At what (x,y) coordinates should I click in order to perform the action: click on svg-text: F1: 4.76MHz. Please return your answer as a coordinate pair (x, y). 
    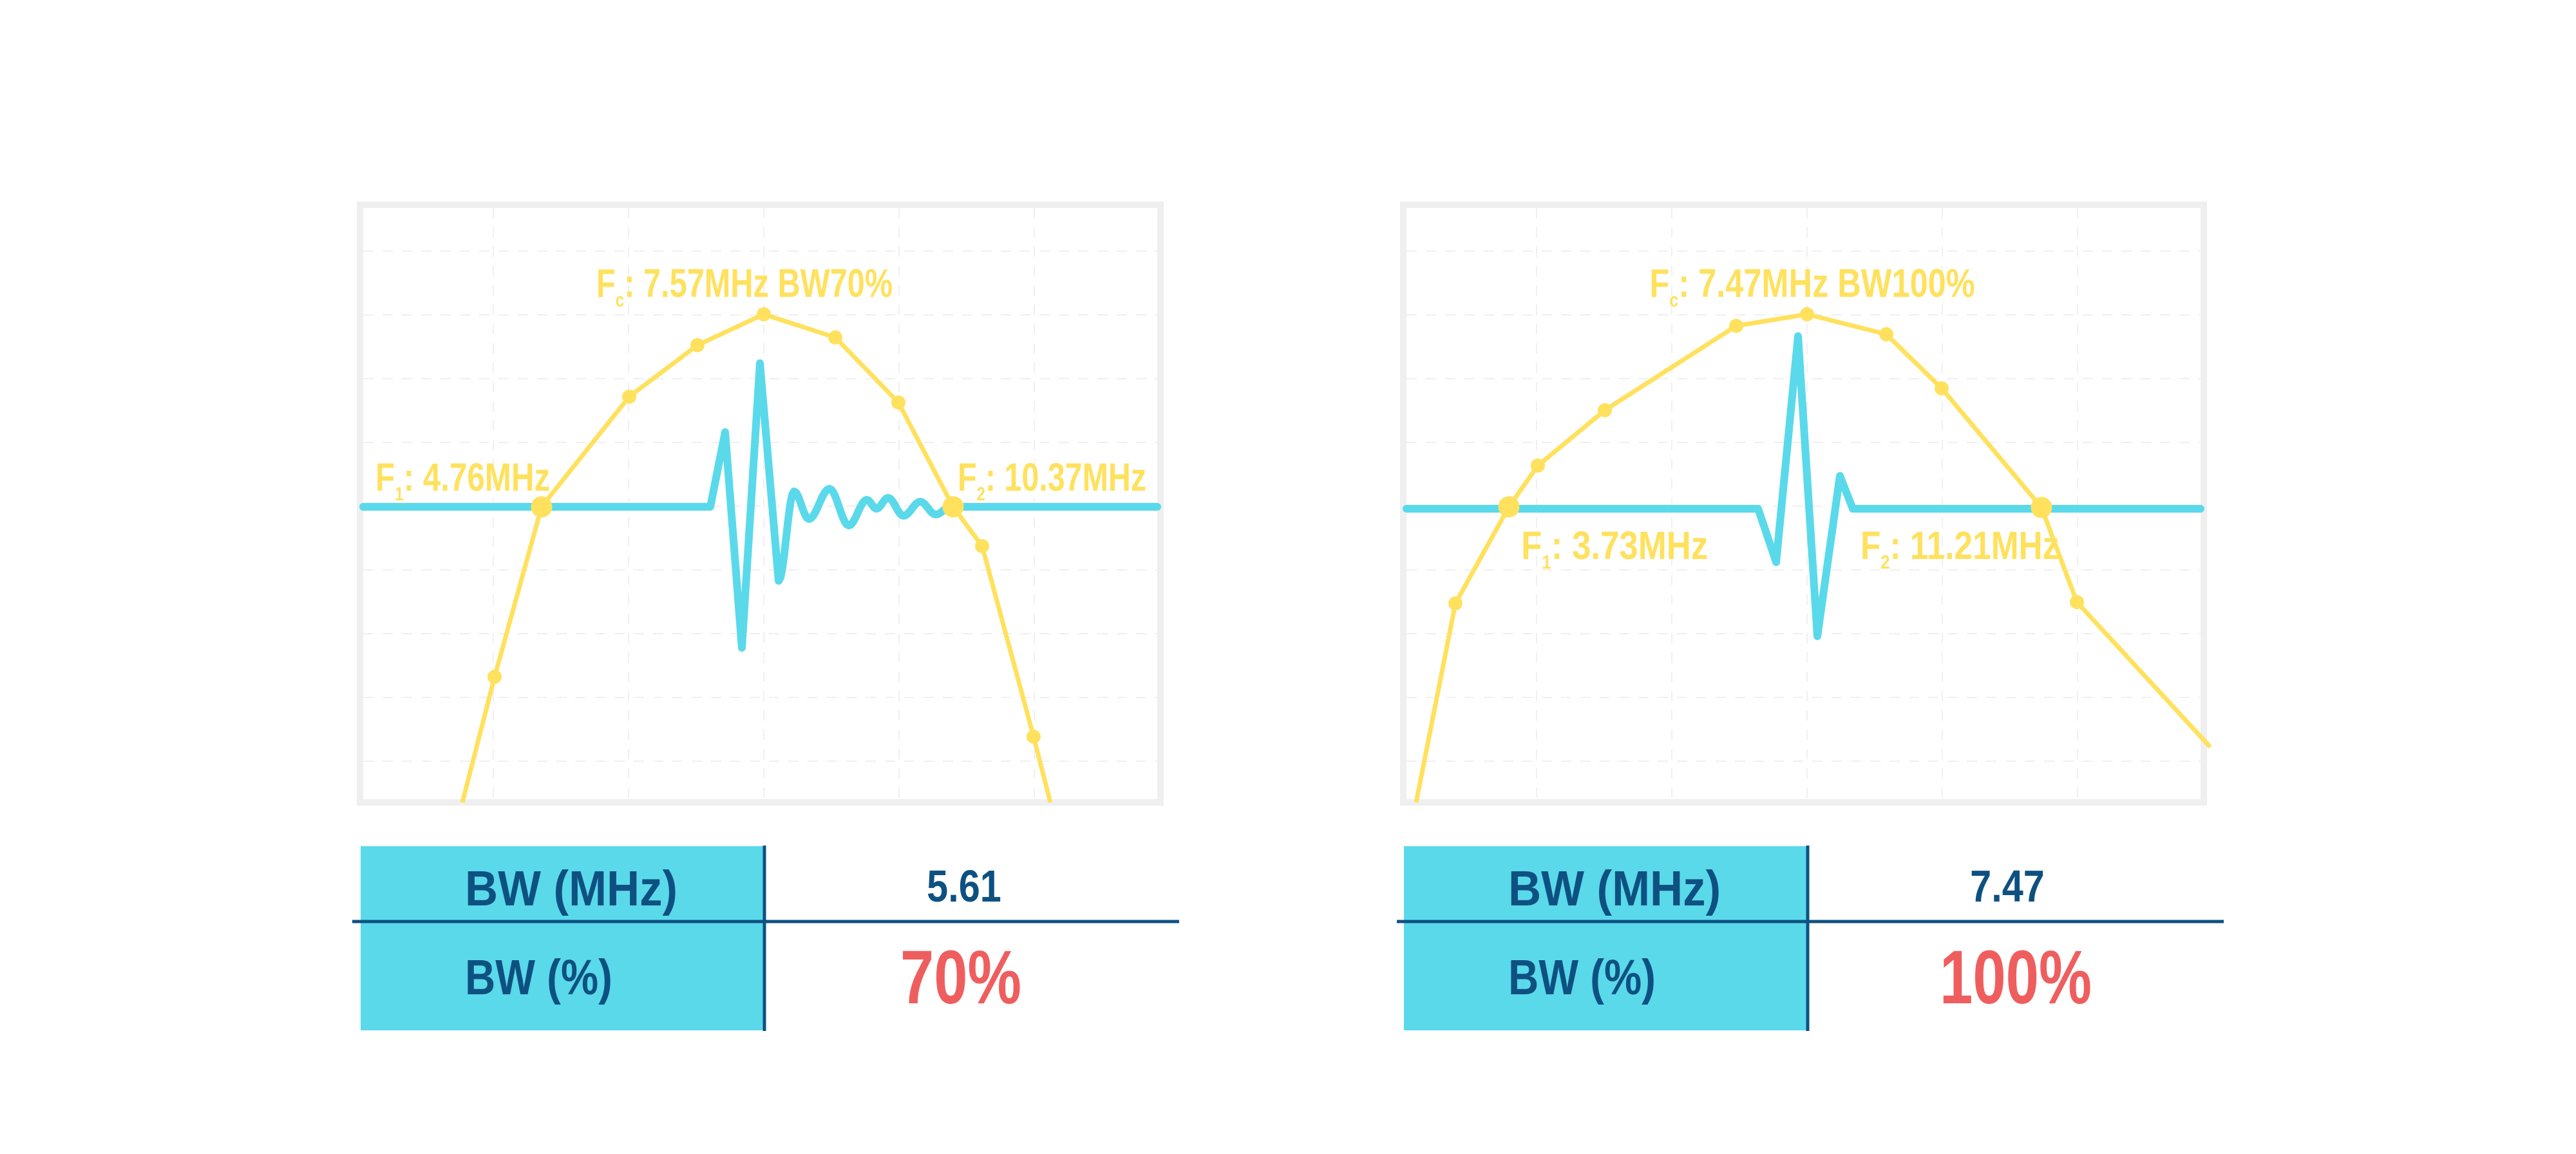
    Looking at the image, I should click on (463, 480).